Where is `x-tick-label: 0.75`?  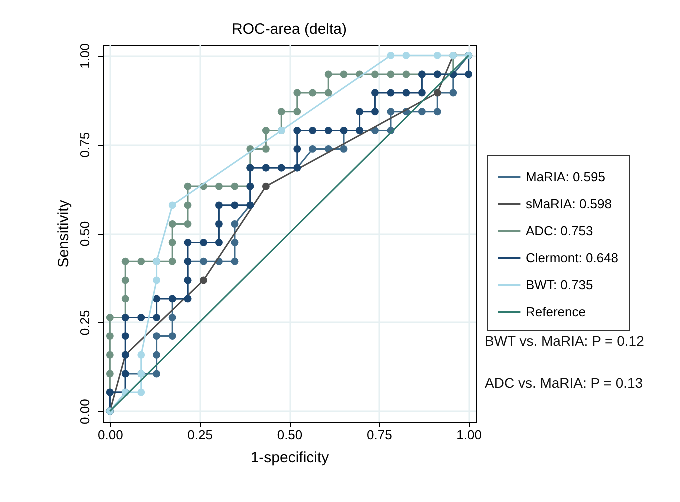 x-tick-label: 0.75 is located at coordinates (379, 435).